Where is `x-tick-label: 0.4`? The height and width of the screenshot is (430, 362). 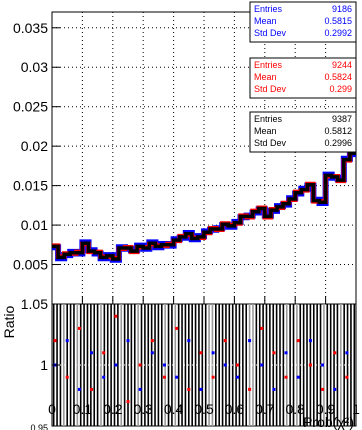
x-tick-label: 0.4 is located at coordinates (174, 409).